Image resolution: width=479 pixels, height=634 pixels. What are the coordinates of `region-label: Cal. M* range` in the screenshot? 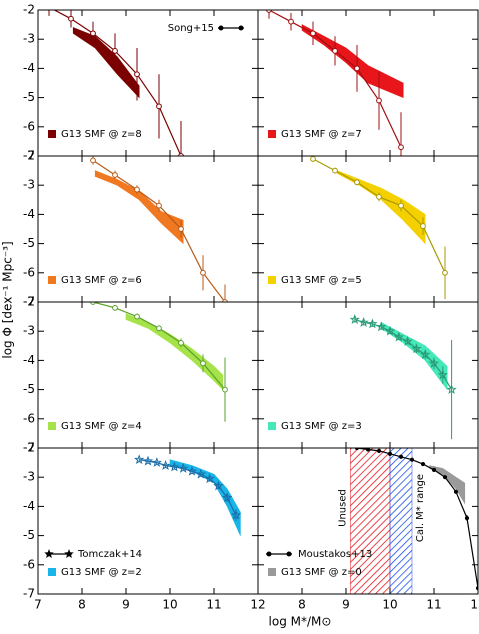 It's located at (420, 508).